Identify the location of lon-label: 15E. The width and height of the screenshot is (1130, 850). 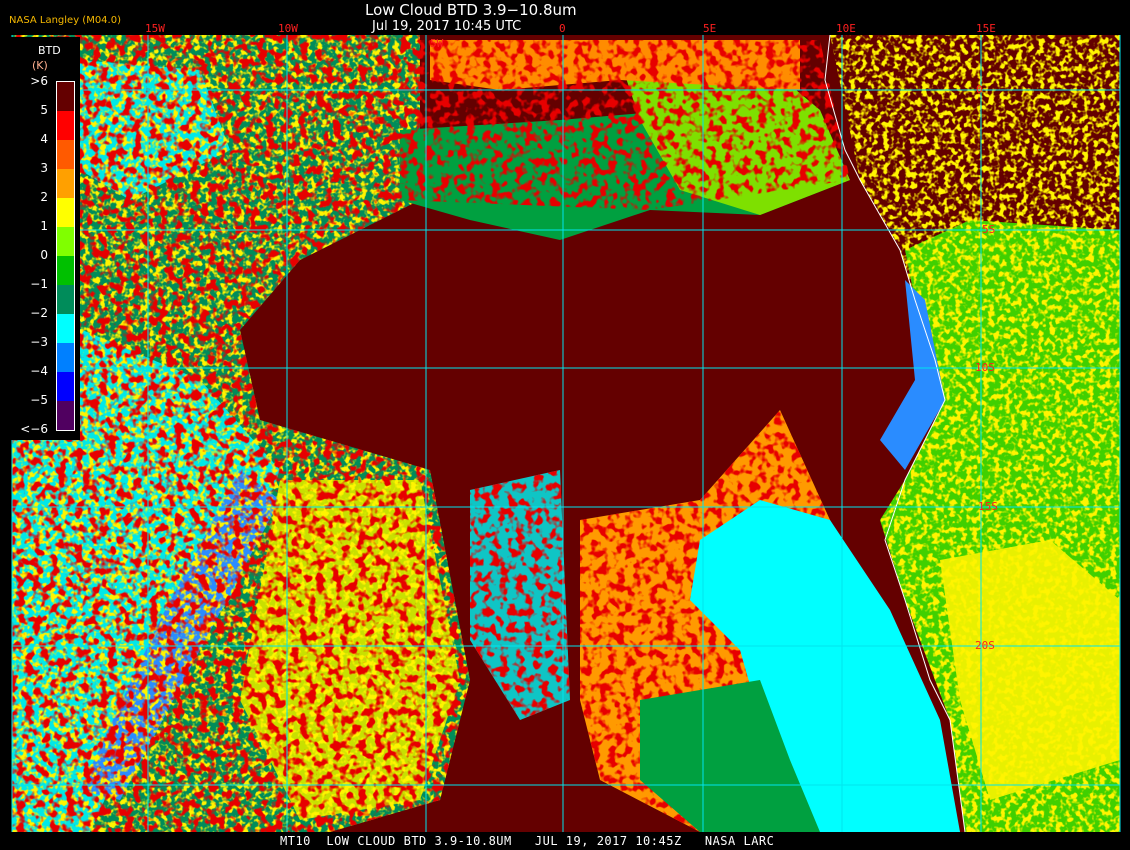
(986, 28).